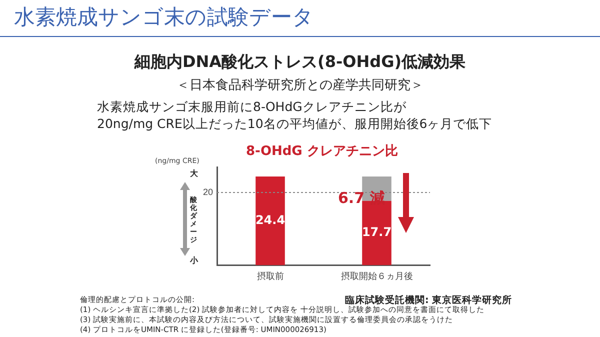 The height and width of the screenshot is (337, 600). Describe the element at coordinates (376, 276) in the screenshot. I see `x-tick-label: 摂取開始６ヵ月後` at that location.